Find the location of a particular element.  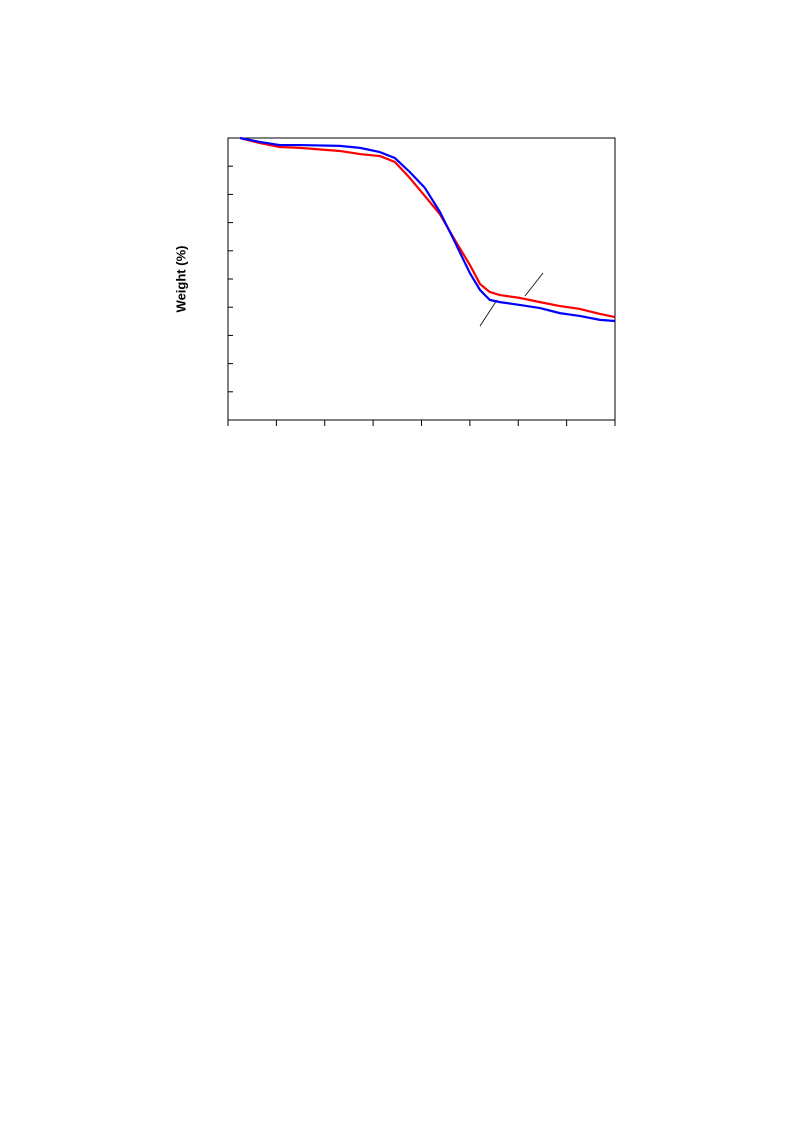

plot-frame is located at coordinates (421, 279).